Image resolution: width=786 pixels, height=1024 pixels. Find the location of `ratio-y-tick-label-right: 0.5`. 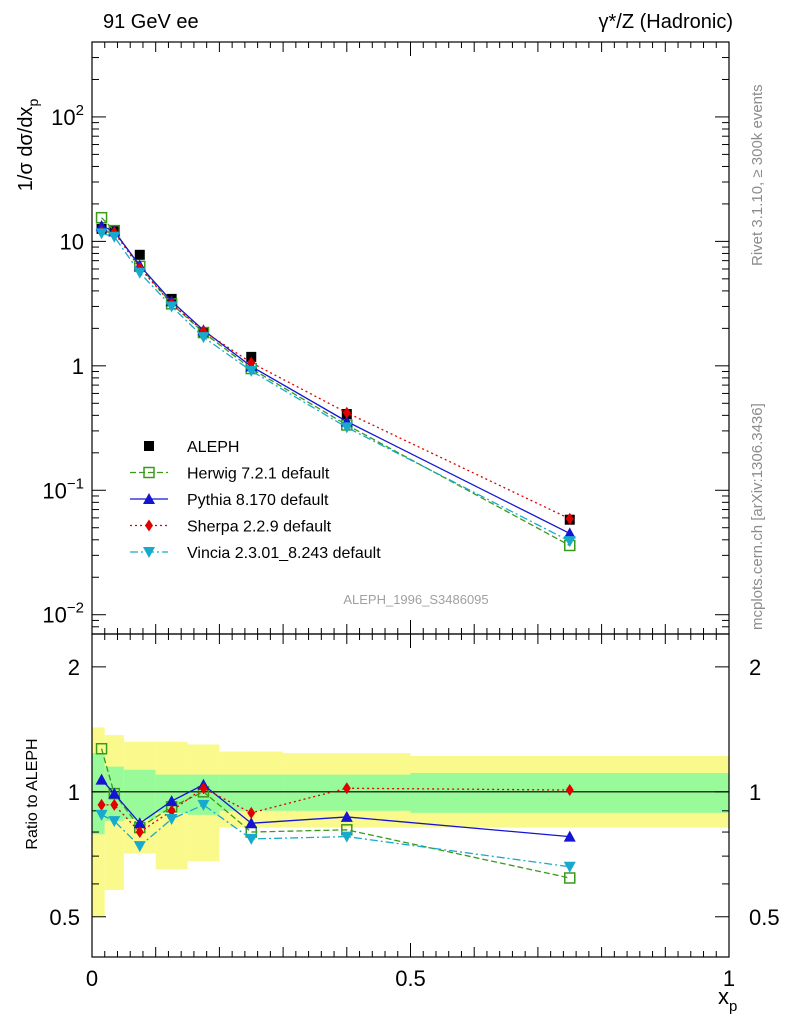

ratio-y-tick-label-right: 0.5 is located at coordinates (764, 917).